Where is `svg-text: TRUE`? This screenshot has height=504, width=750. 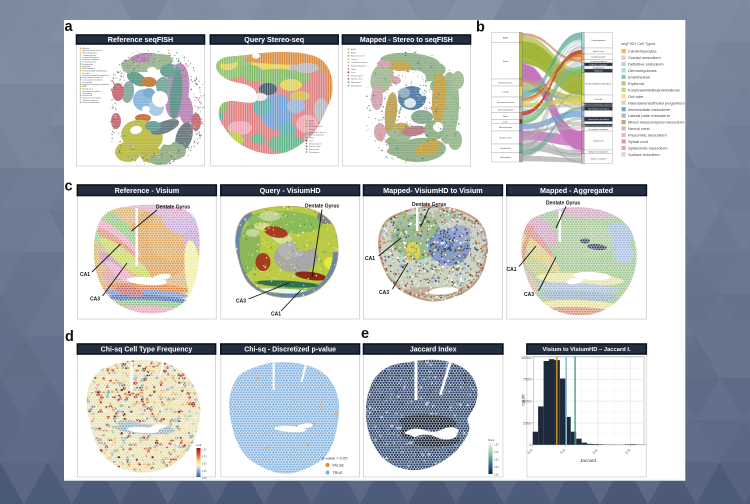 svg-text: TRUE is located at coordinates (338, 473).